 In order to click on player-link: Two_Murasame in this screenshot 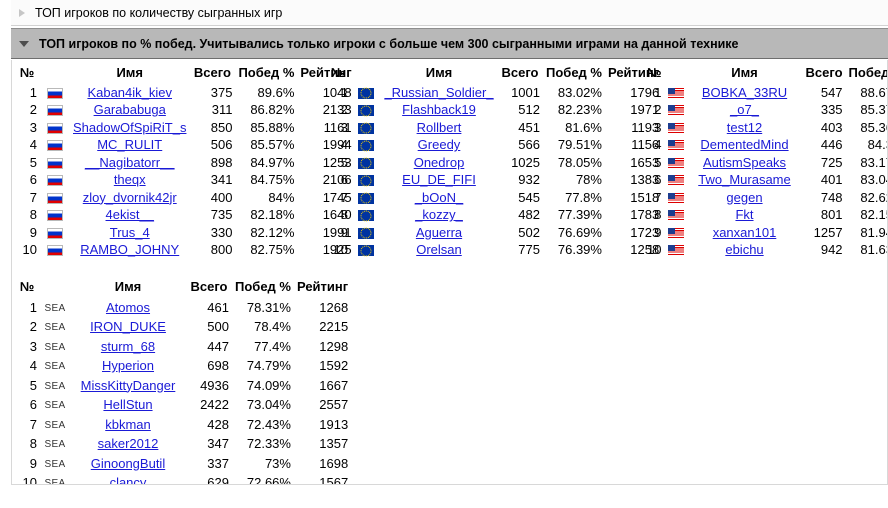, I will do `click(744, 179)`.